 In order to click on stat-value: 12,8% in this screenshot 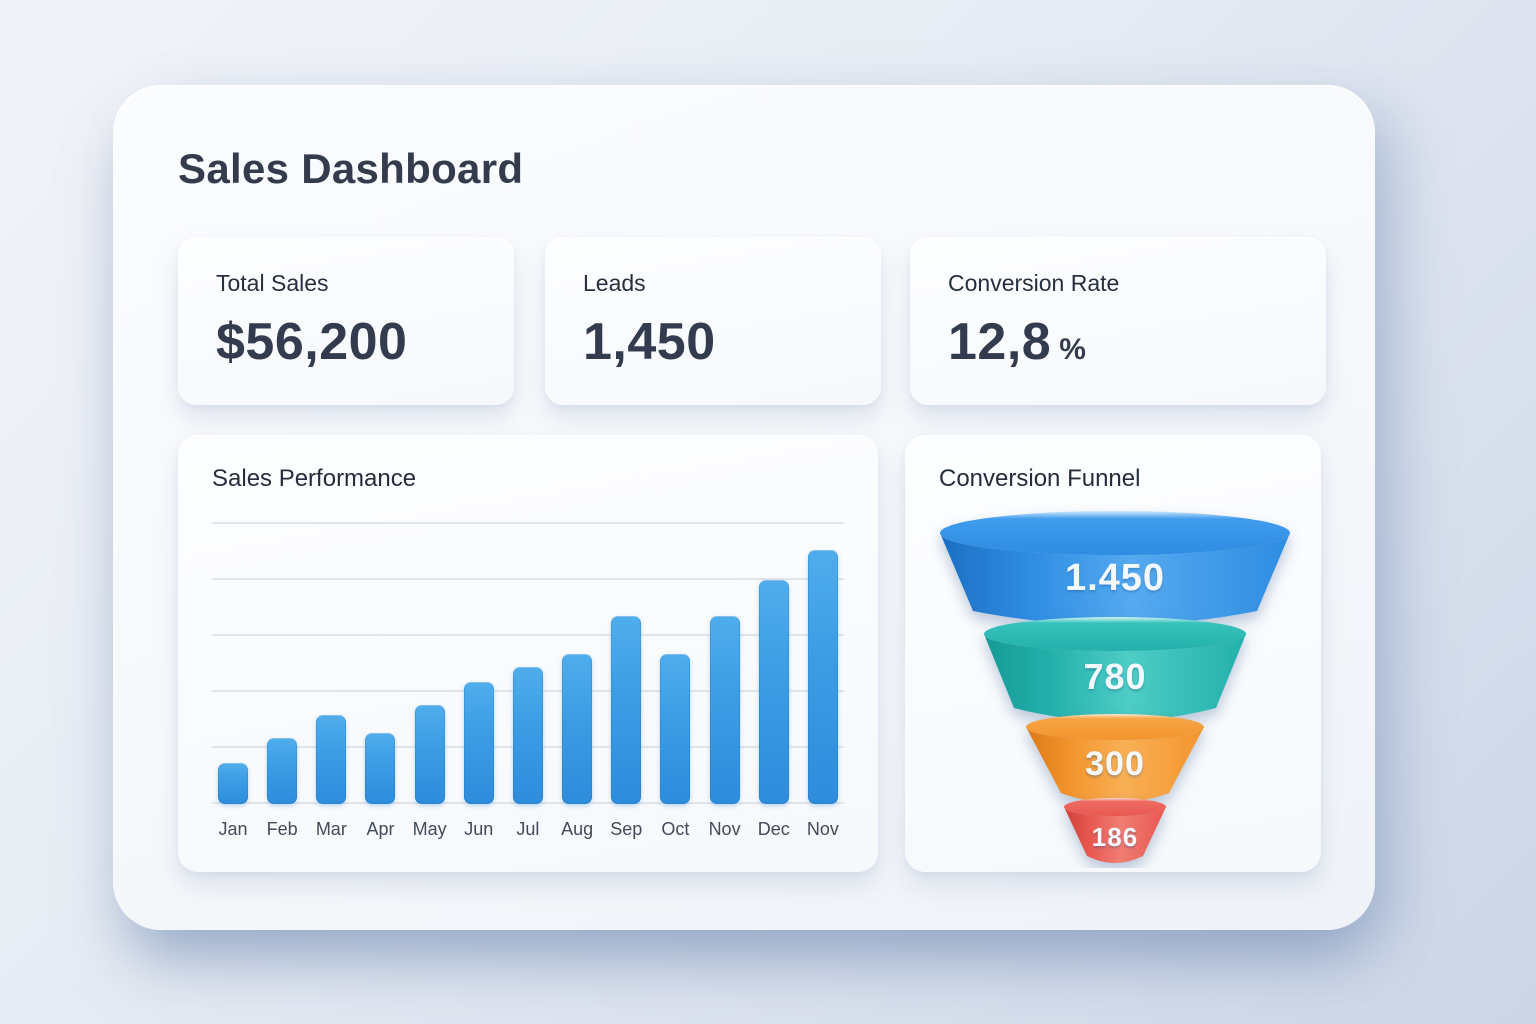, I will do `click(1137, 342)`.